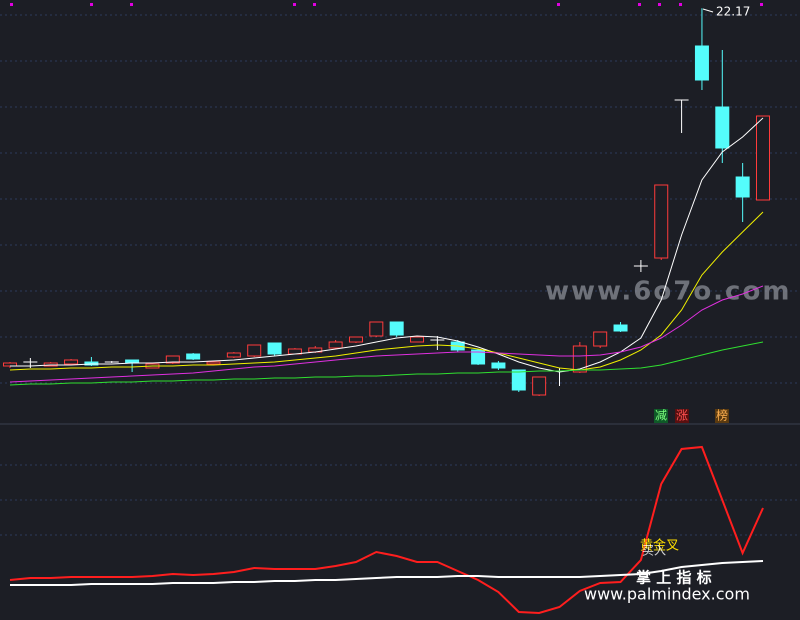  What do you see at coordinates (667, 594) in the screenshot?
I see `footer-url: www.palmindex.com` at bounding box center [667, 594].